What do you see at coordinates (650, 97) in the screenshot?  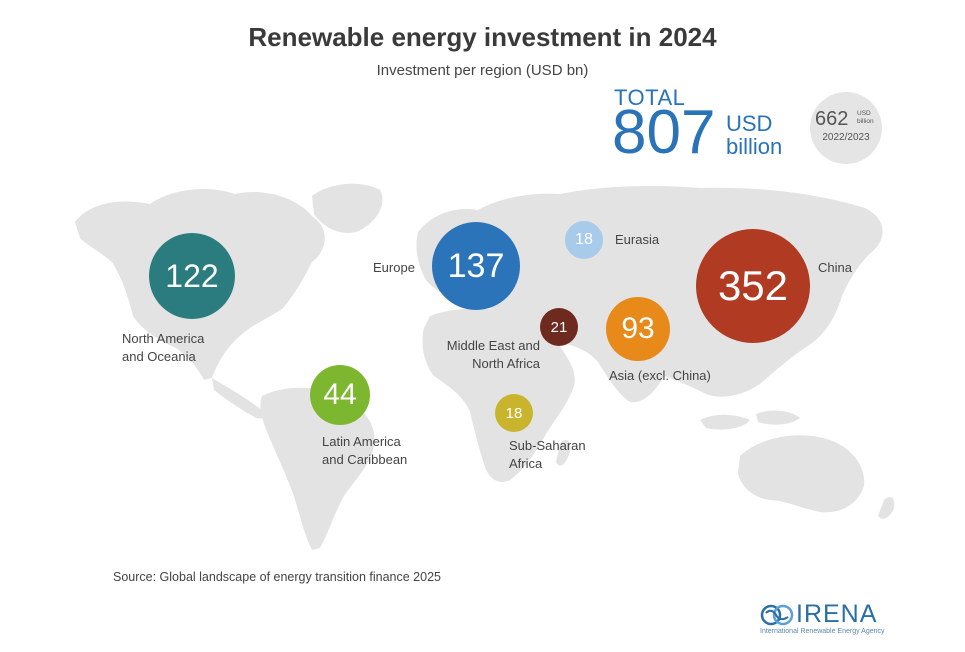 I see `total-label: TOTAL` at bounding box center [650, 97].